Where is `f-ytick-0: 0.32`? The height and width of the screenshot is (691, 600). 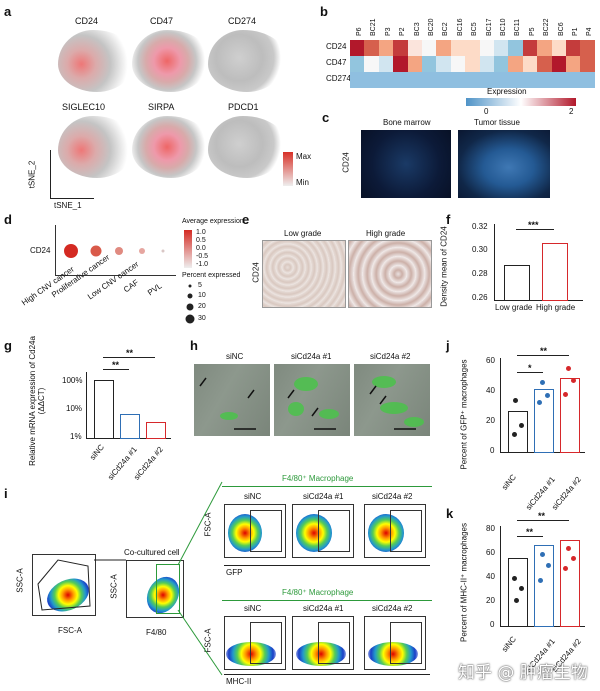 f-ytick-0: 0.32 is located at coordinates (480, 226).